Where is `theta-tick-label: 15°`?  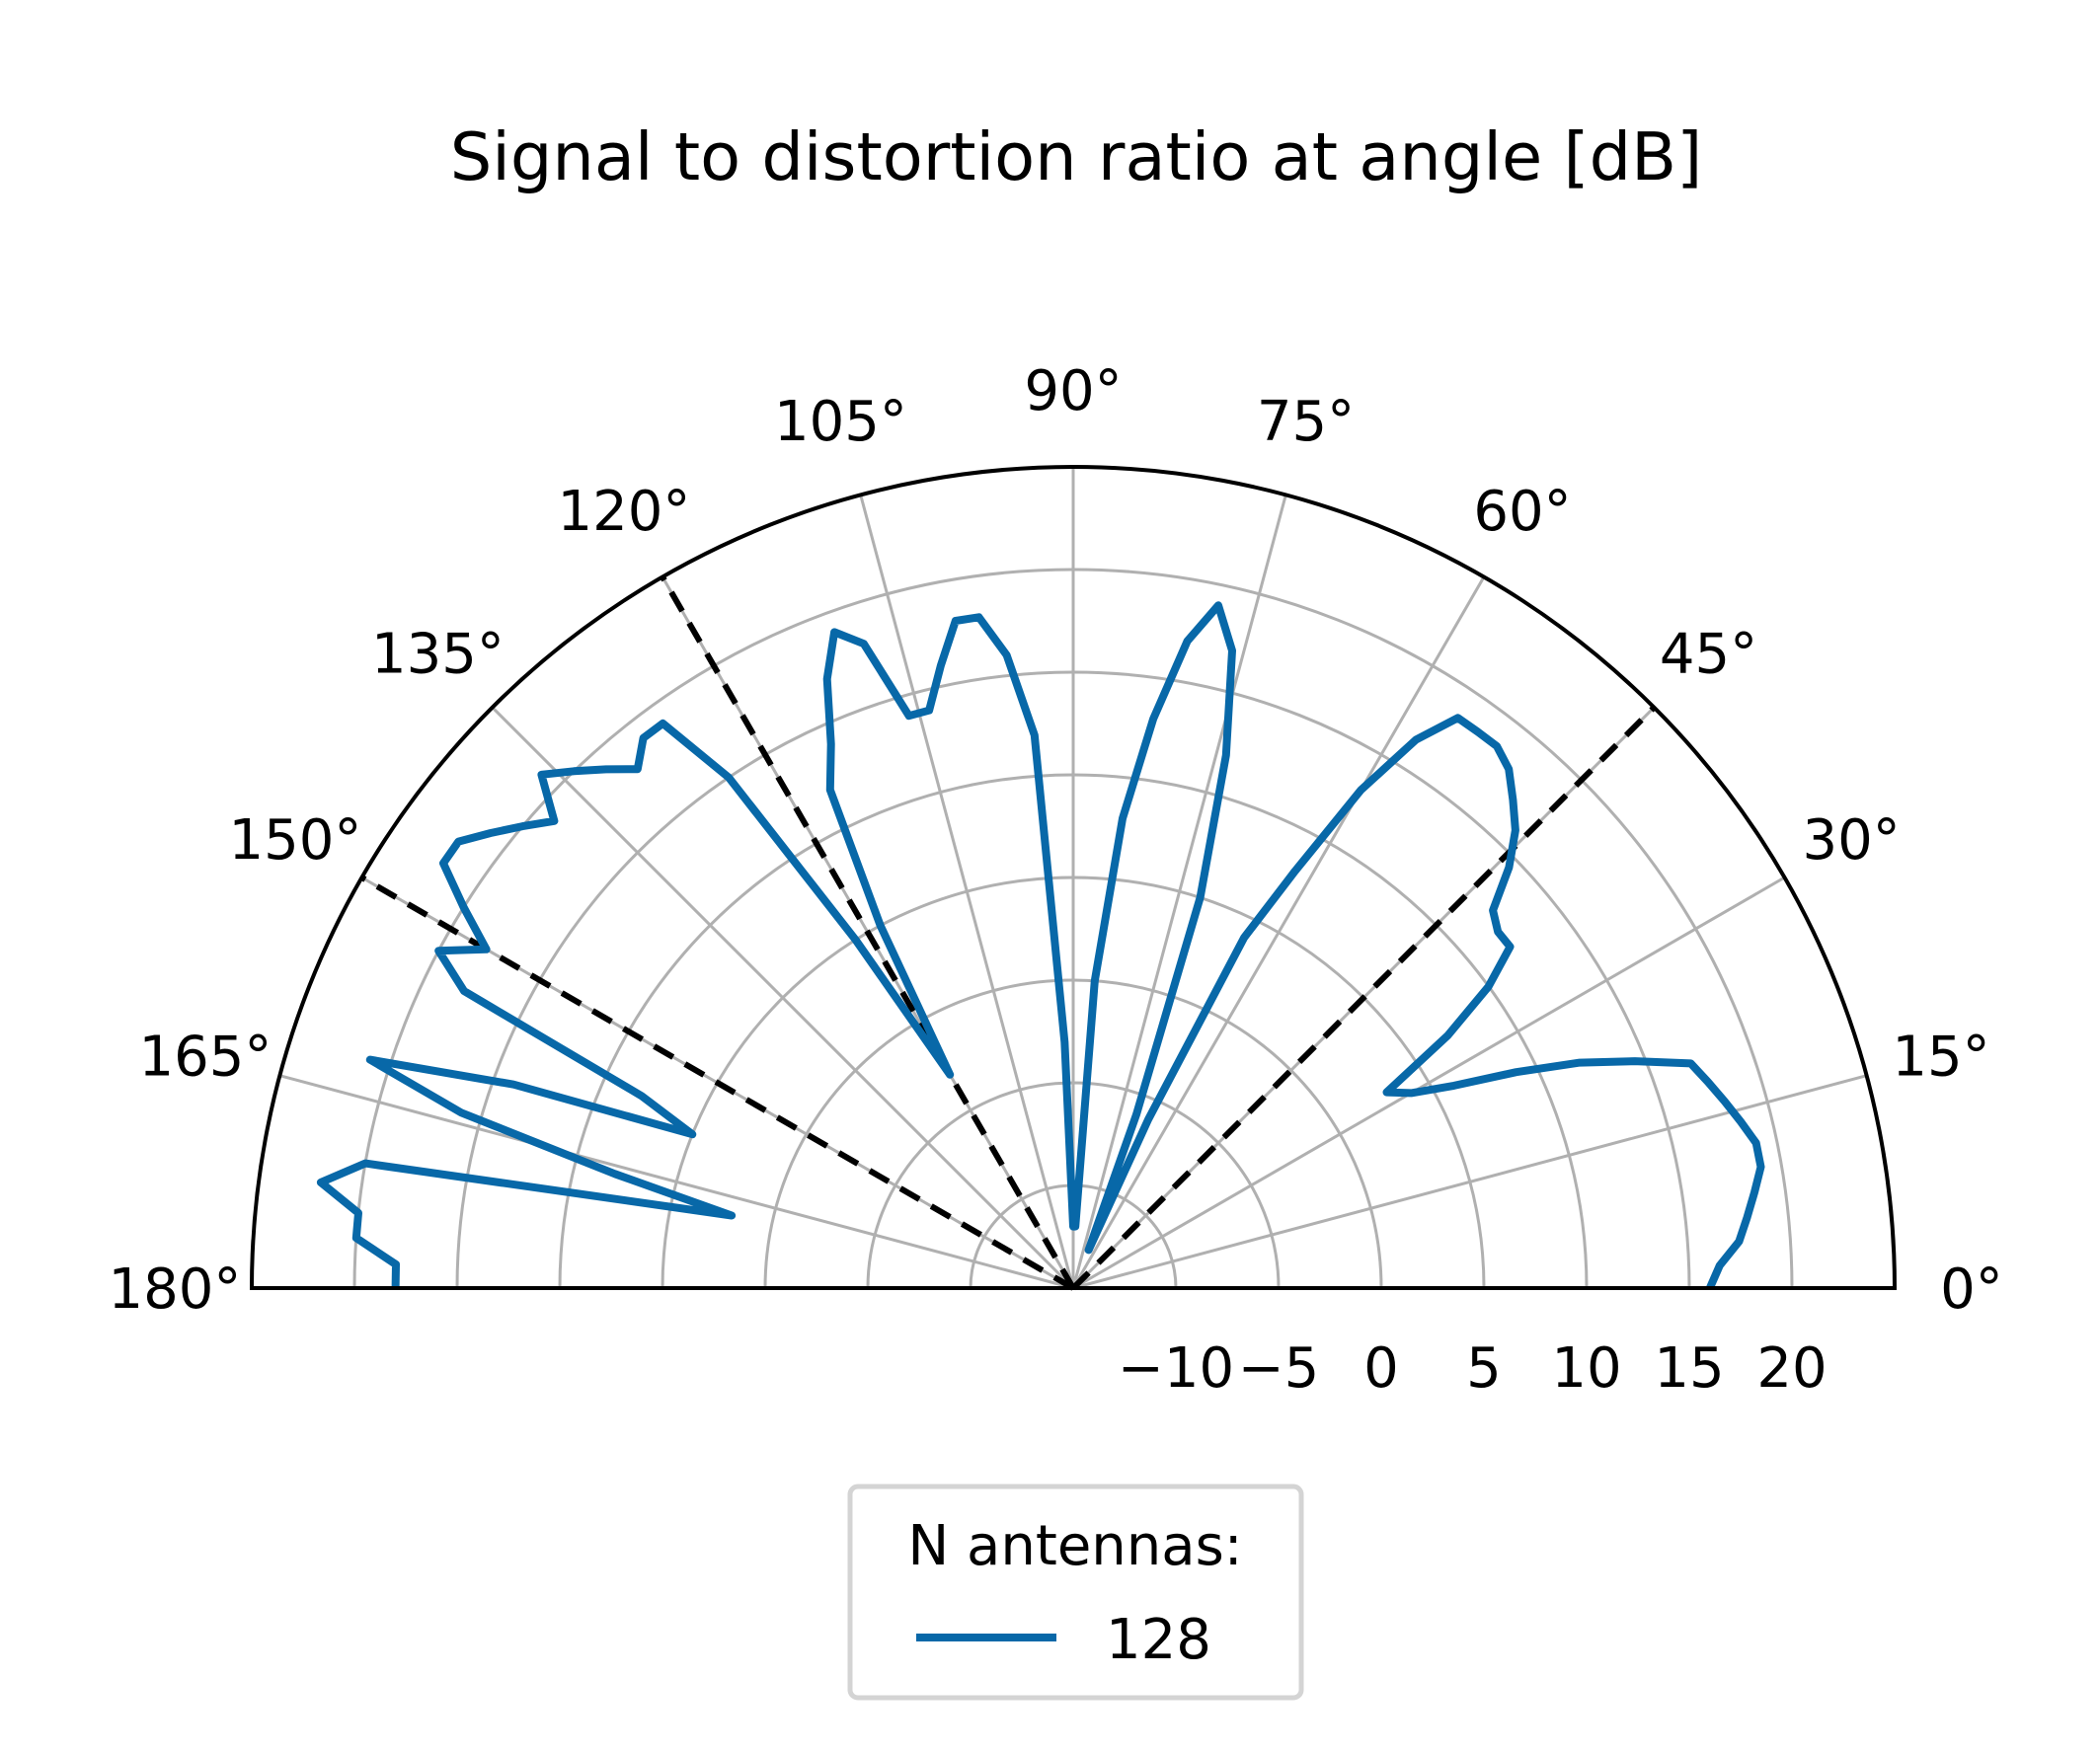 theta-tick-label: 15° is located at coordinates (1941, 1058).